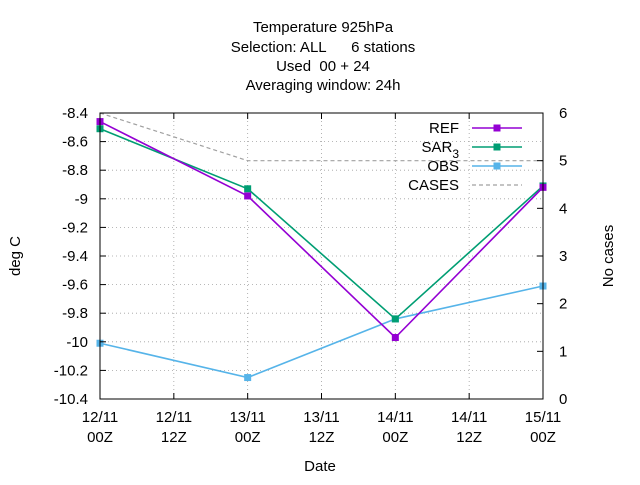 Image resolution: width=640 pixels, height=485 pixels. Describe the element at coordinates (497, 166) in the screenshot. I see `legend-marker-obs` at that location.